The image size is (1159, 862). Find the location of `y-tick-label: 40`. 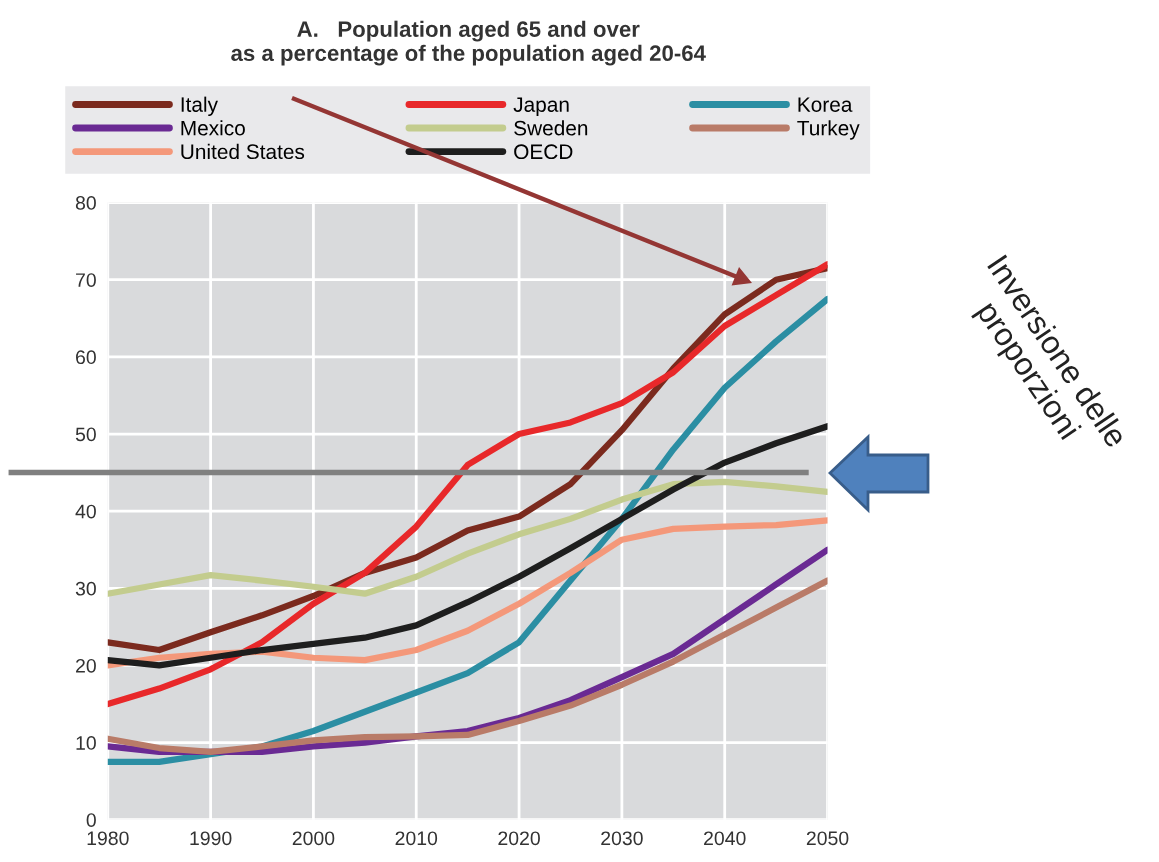

y-tick-label: 40 is located at coordinates (85, 511).